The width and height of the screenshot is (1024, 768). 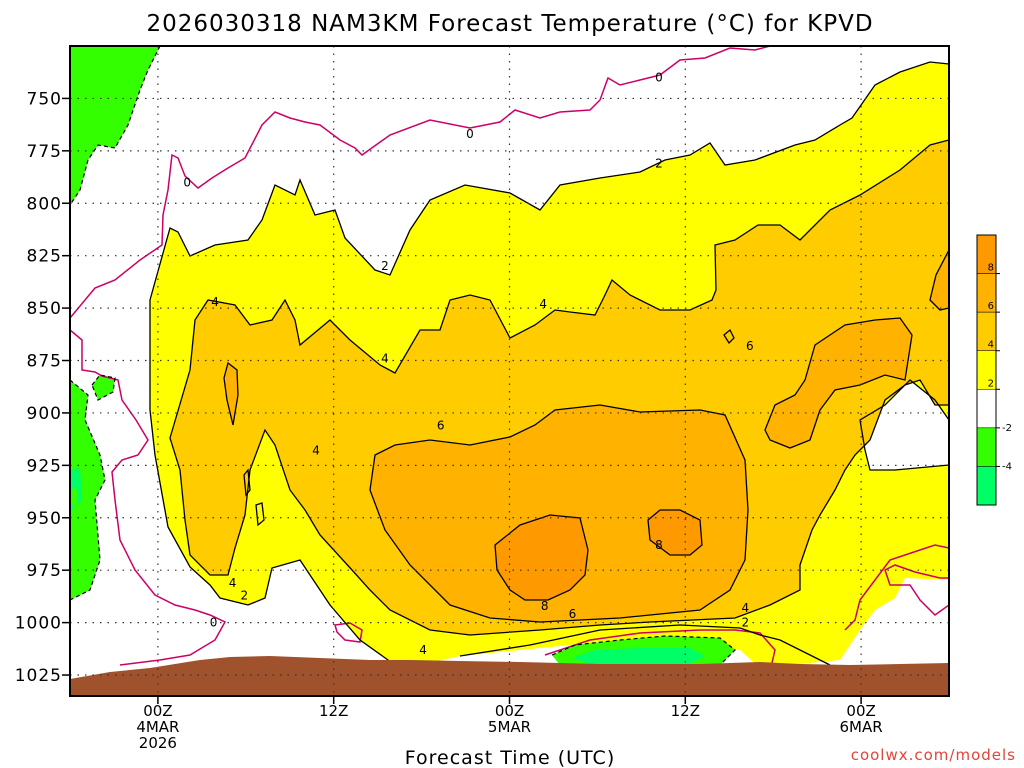 What do you see at coordinates (157, 727) in the screenshot?
I see `x-tick-label: 4MAR` at bounding box center [157, 727].